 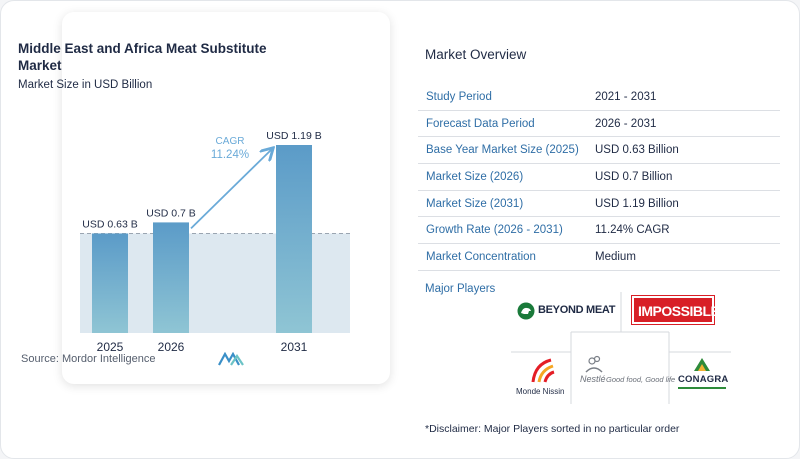 I want to click on row-label: Market Size (2026), so click(x=475, y=176).